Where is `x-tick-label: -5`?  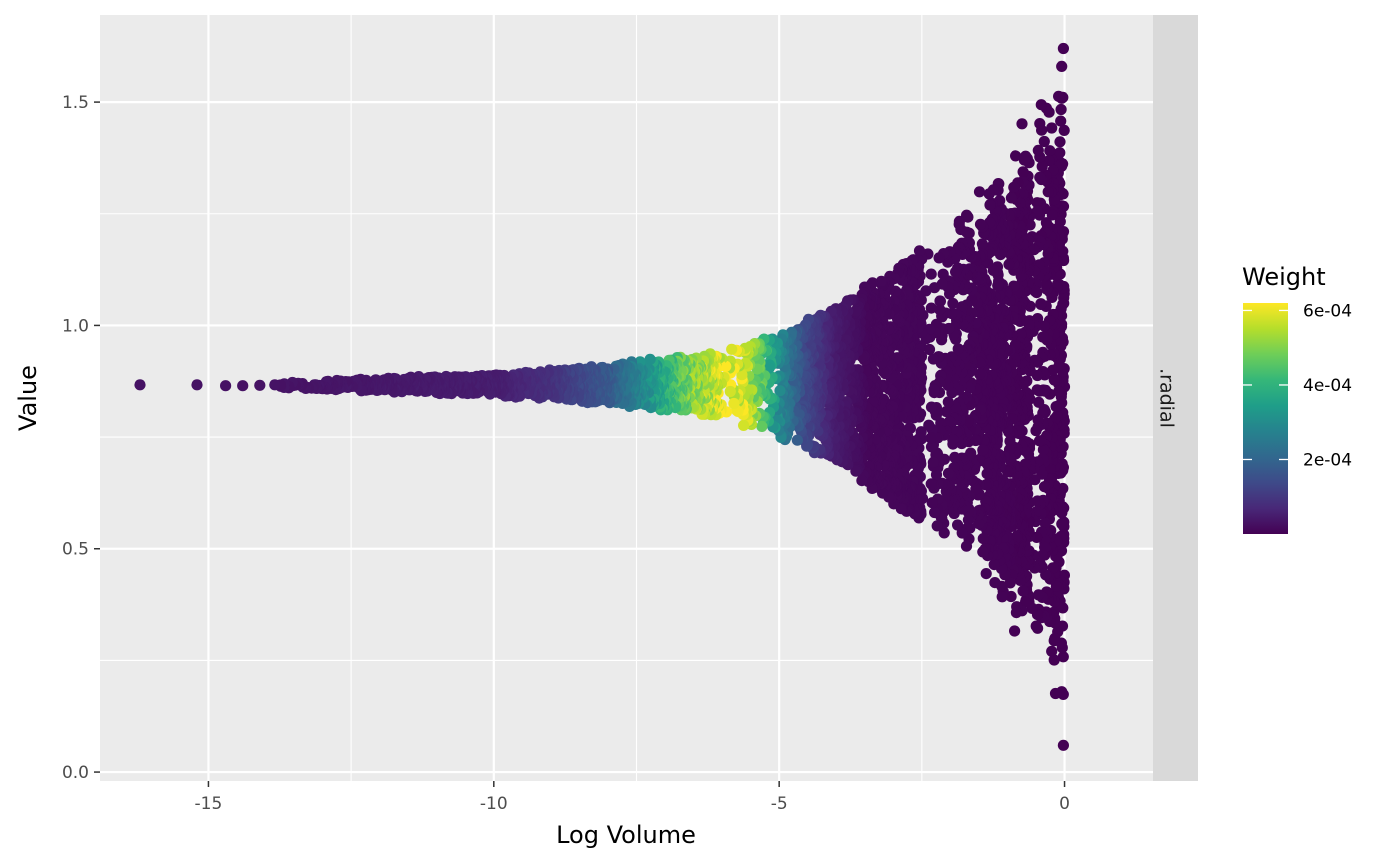 x-tick-label: -5 is located at coordinates (779, 804).